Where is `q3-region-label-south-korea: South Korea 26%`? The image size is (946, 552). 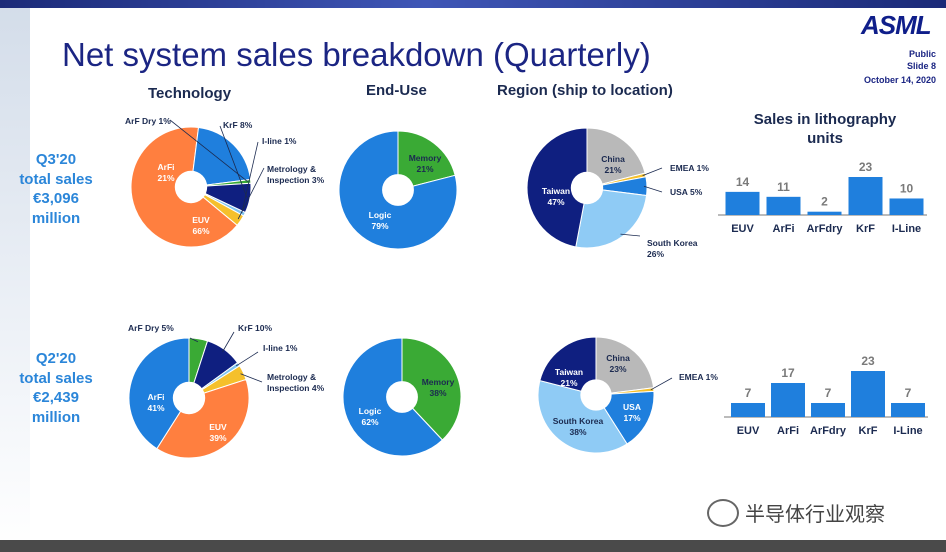 q3-region-label-south-korea: South Korea 26% is located at coordinates (672, 248).